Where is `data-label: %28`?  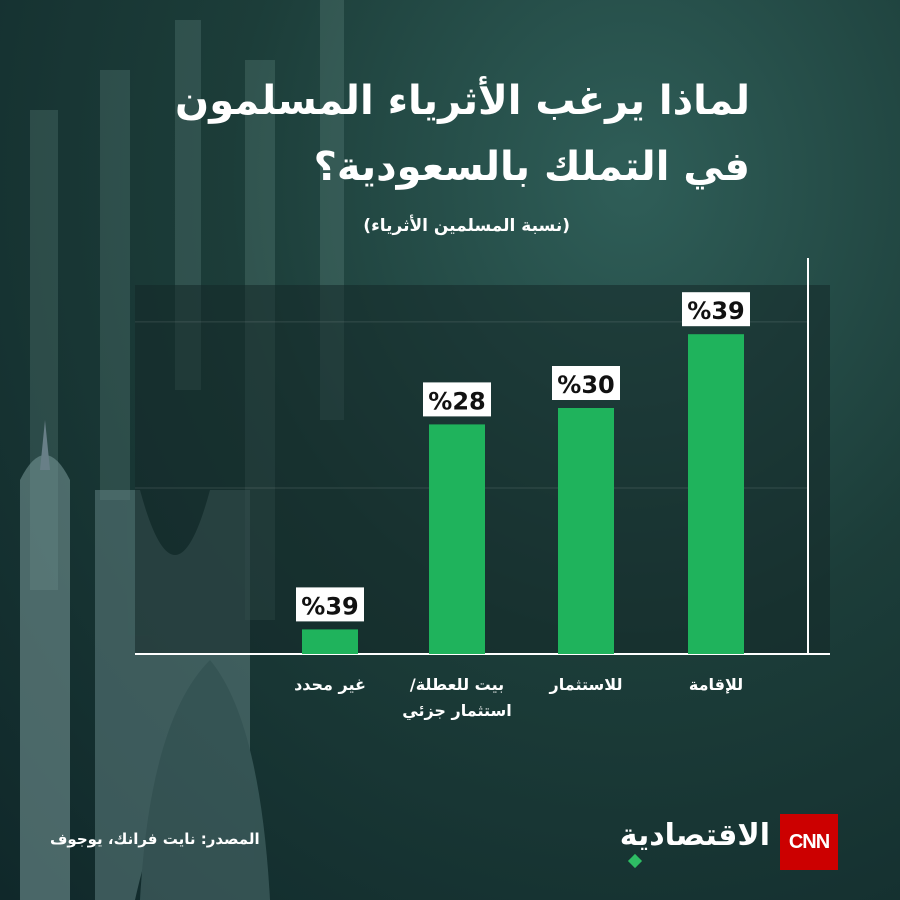
data-label: %28 is located at coordinates (456, 401).